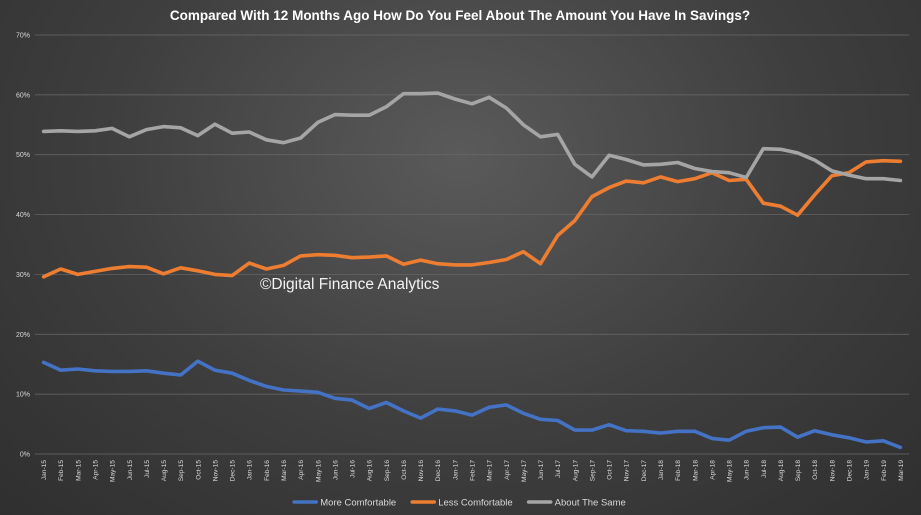 The height and width of the screenshot is (515, 921). Describe the element at coordinates (438, 471) in the screenshot. I see `x-tick-label: Dec-16` at that location.